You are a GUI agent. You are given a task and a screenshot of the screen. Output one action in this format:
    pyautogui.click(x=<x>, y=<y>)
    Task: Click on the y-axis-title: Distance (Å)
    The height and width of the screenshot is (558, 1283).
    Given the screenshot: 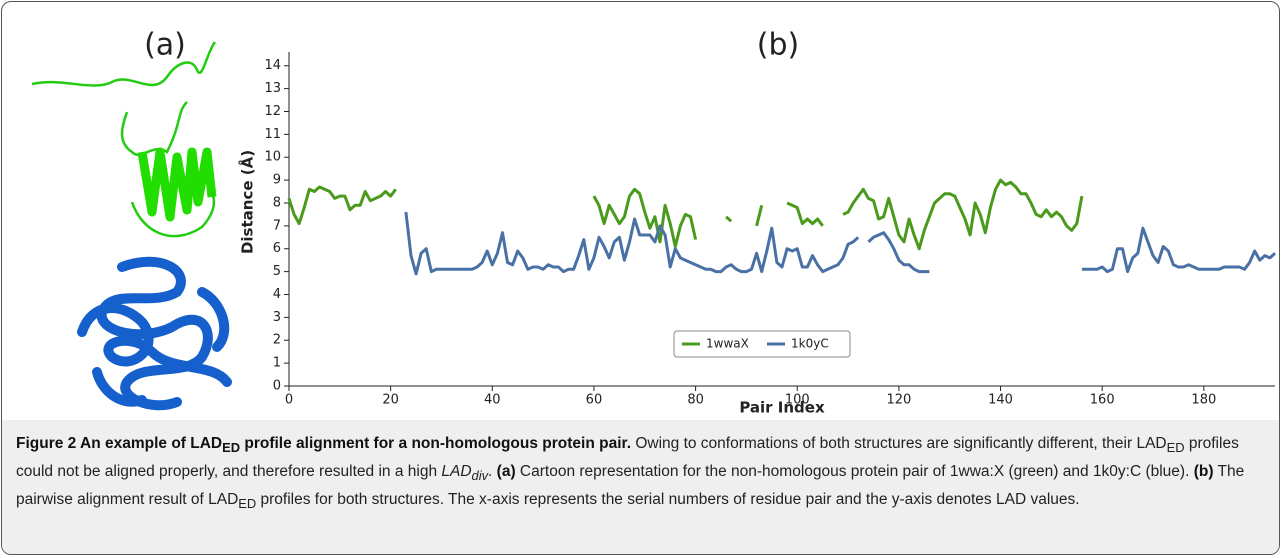 What is the action you would take?
    pyautogui.click(x=247, y=202)
    